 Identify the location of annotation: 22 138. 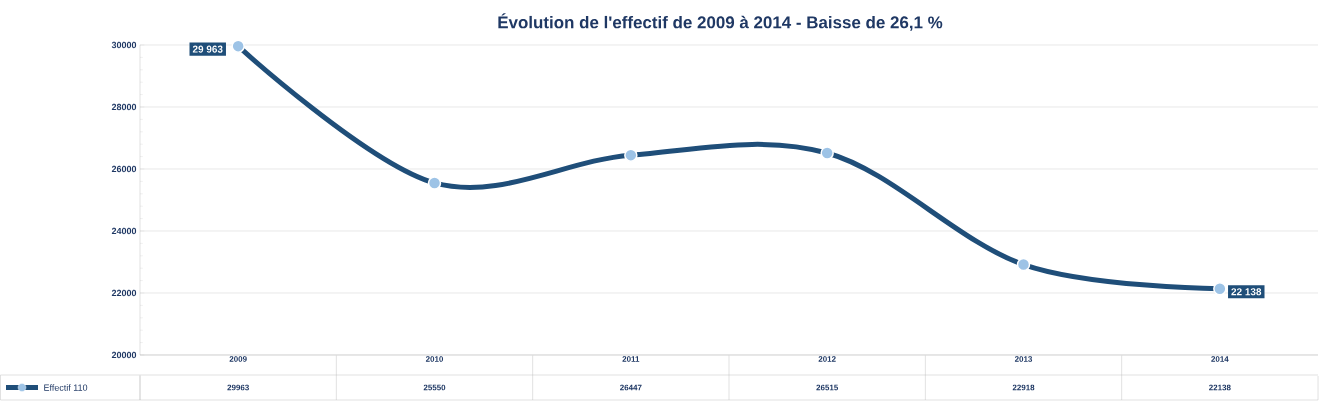
(1246, 292).